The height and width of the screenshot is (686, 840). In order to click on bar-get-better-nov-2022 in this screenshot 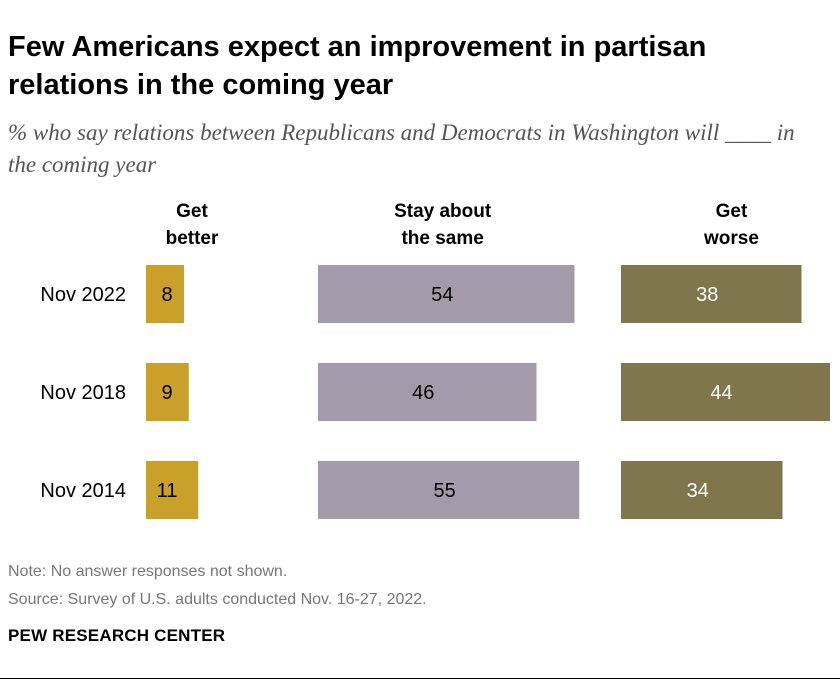, I will do `click(165, 294)`.